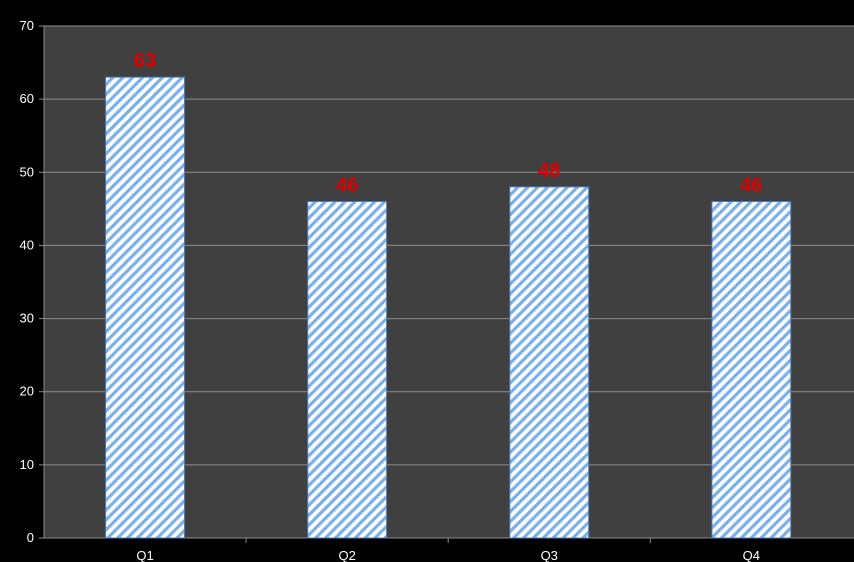 This screenshot has width=854, height=562. Describe the element at coordinates (27, 464) in the screenshot. I see `y-tick-label: 10` at that location.